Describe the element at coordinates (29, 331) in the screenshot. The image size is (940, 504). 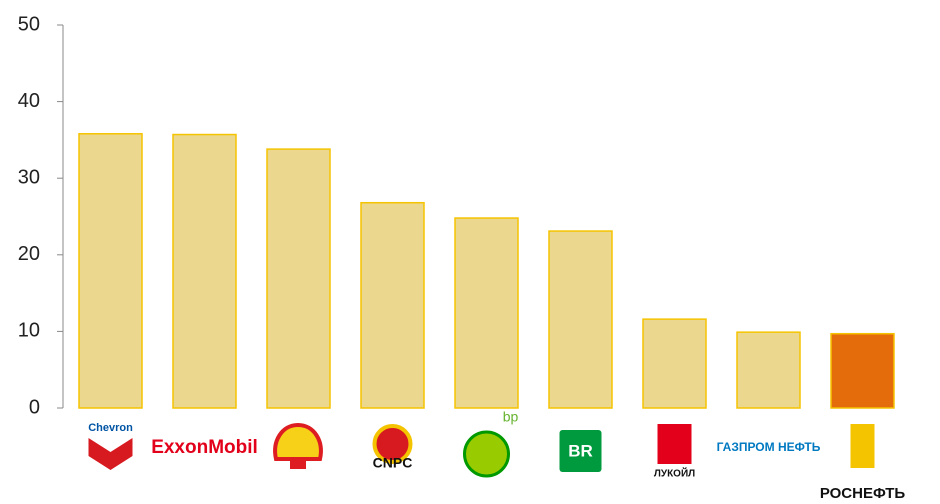
I see `y-tick-label: 10` at that location.